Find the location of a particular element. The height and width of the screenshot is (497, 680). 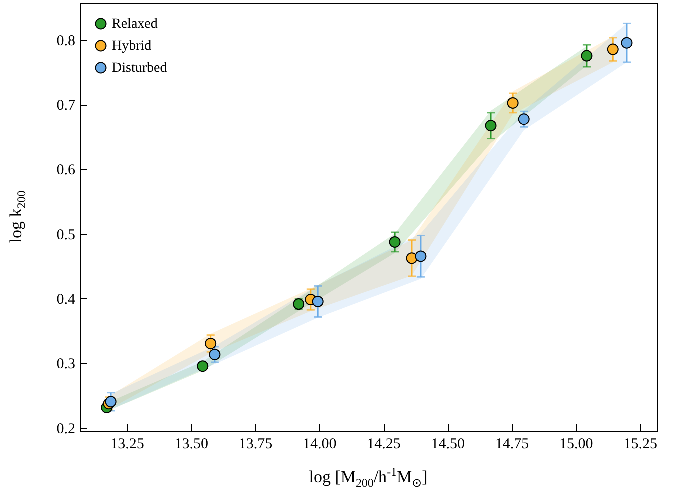

y-tick-label: 0.3 is located at coordinates (66, 364).